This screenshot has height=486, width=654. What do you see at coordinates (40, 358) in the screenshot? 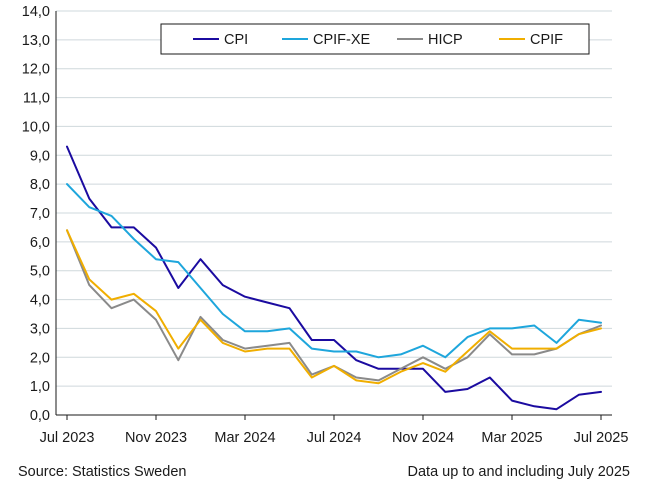
I see `y-tick-label: 2,0` at bounding box center [40, 358].